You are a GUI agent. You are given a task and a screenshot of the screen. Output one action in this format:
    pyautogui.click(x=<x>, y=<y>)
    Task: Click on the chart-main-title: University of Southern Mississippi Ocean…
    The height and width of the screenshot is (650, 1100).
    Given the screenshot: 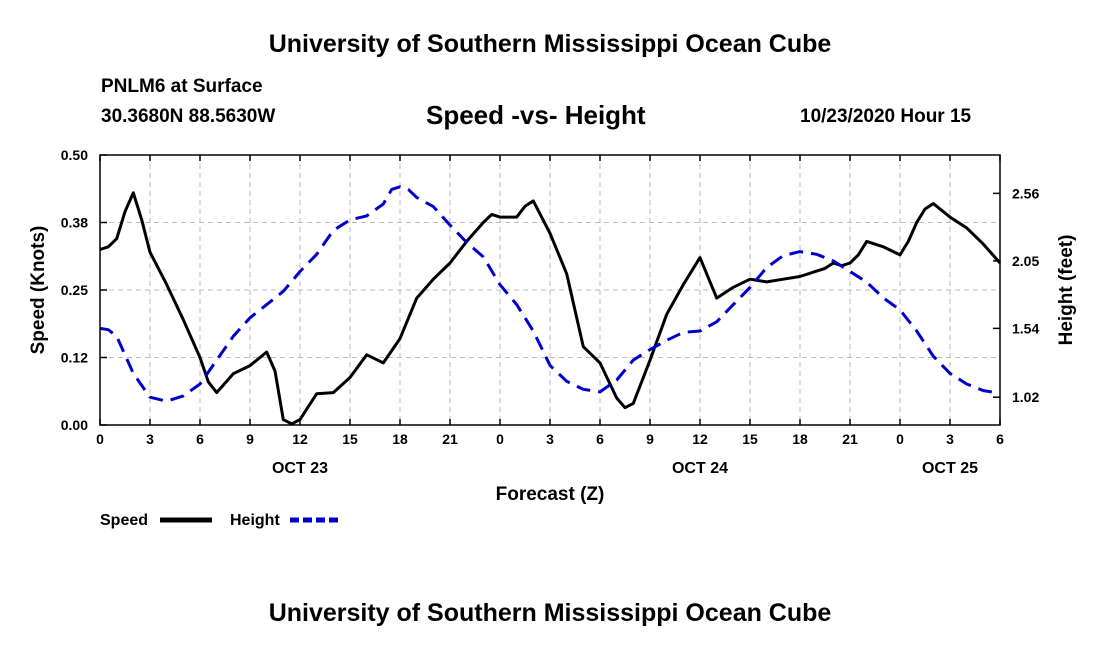 What is the action you would take?
    pyautogui.click(x=550, y=44)
    